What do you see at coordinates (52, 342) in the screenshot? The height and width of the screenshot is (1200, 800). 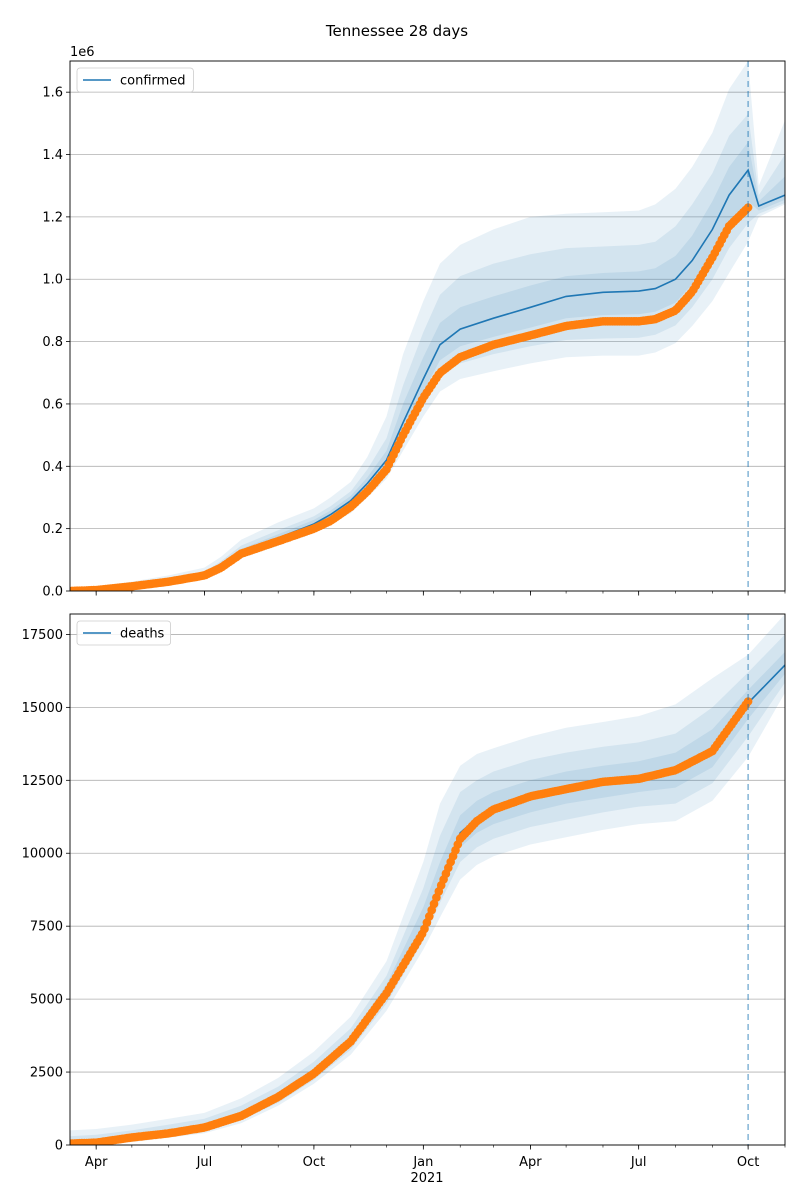 I see `y-tick-label: 0.8` at bounding box center [52, 342].